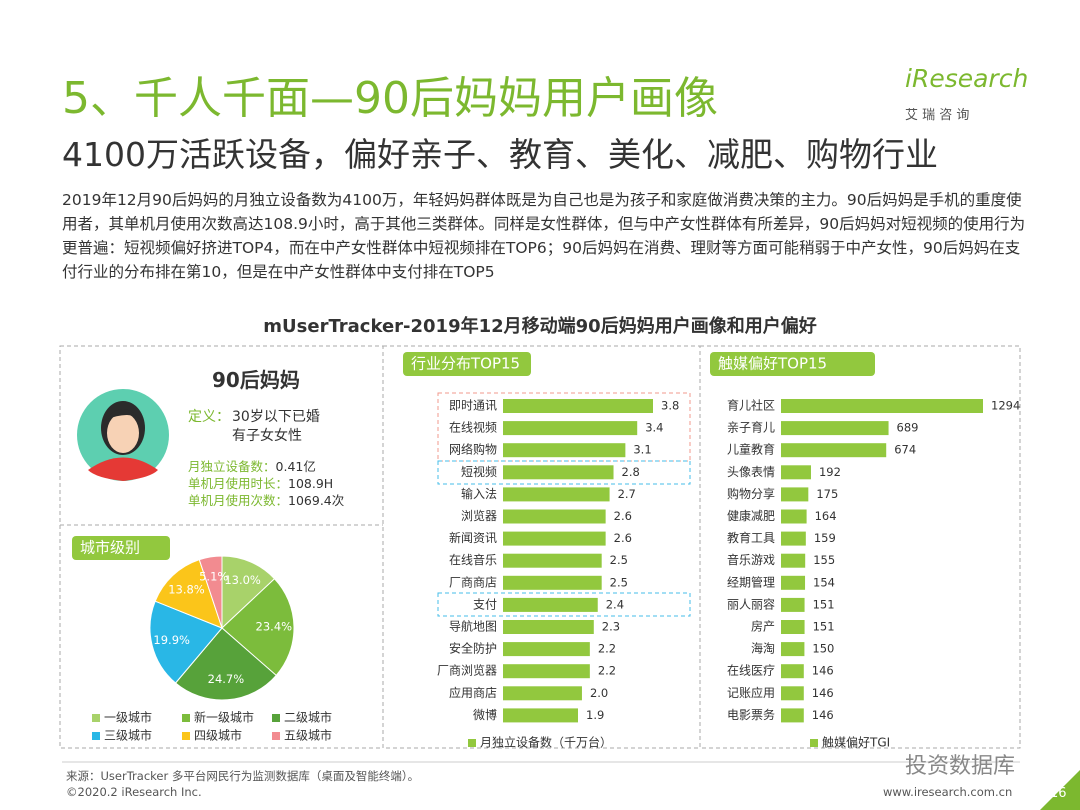  What do you see at coordinates (751, 671) in the screenshot?
I see `category-label: 在线医疗` at bounding box center [751, 671].